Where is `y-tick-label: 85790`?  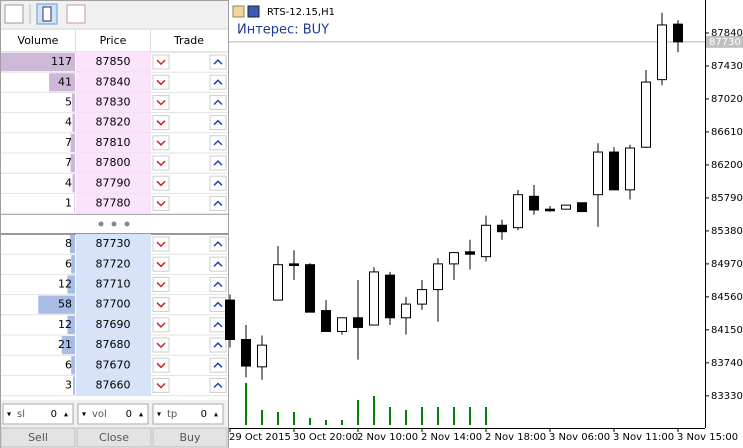
y-tick-label: 85790 is located at coordinates (727, 198).